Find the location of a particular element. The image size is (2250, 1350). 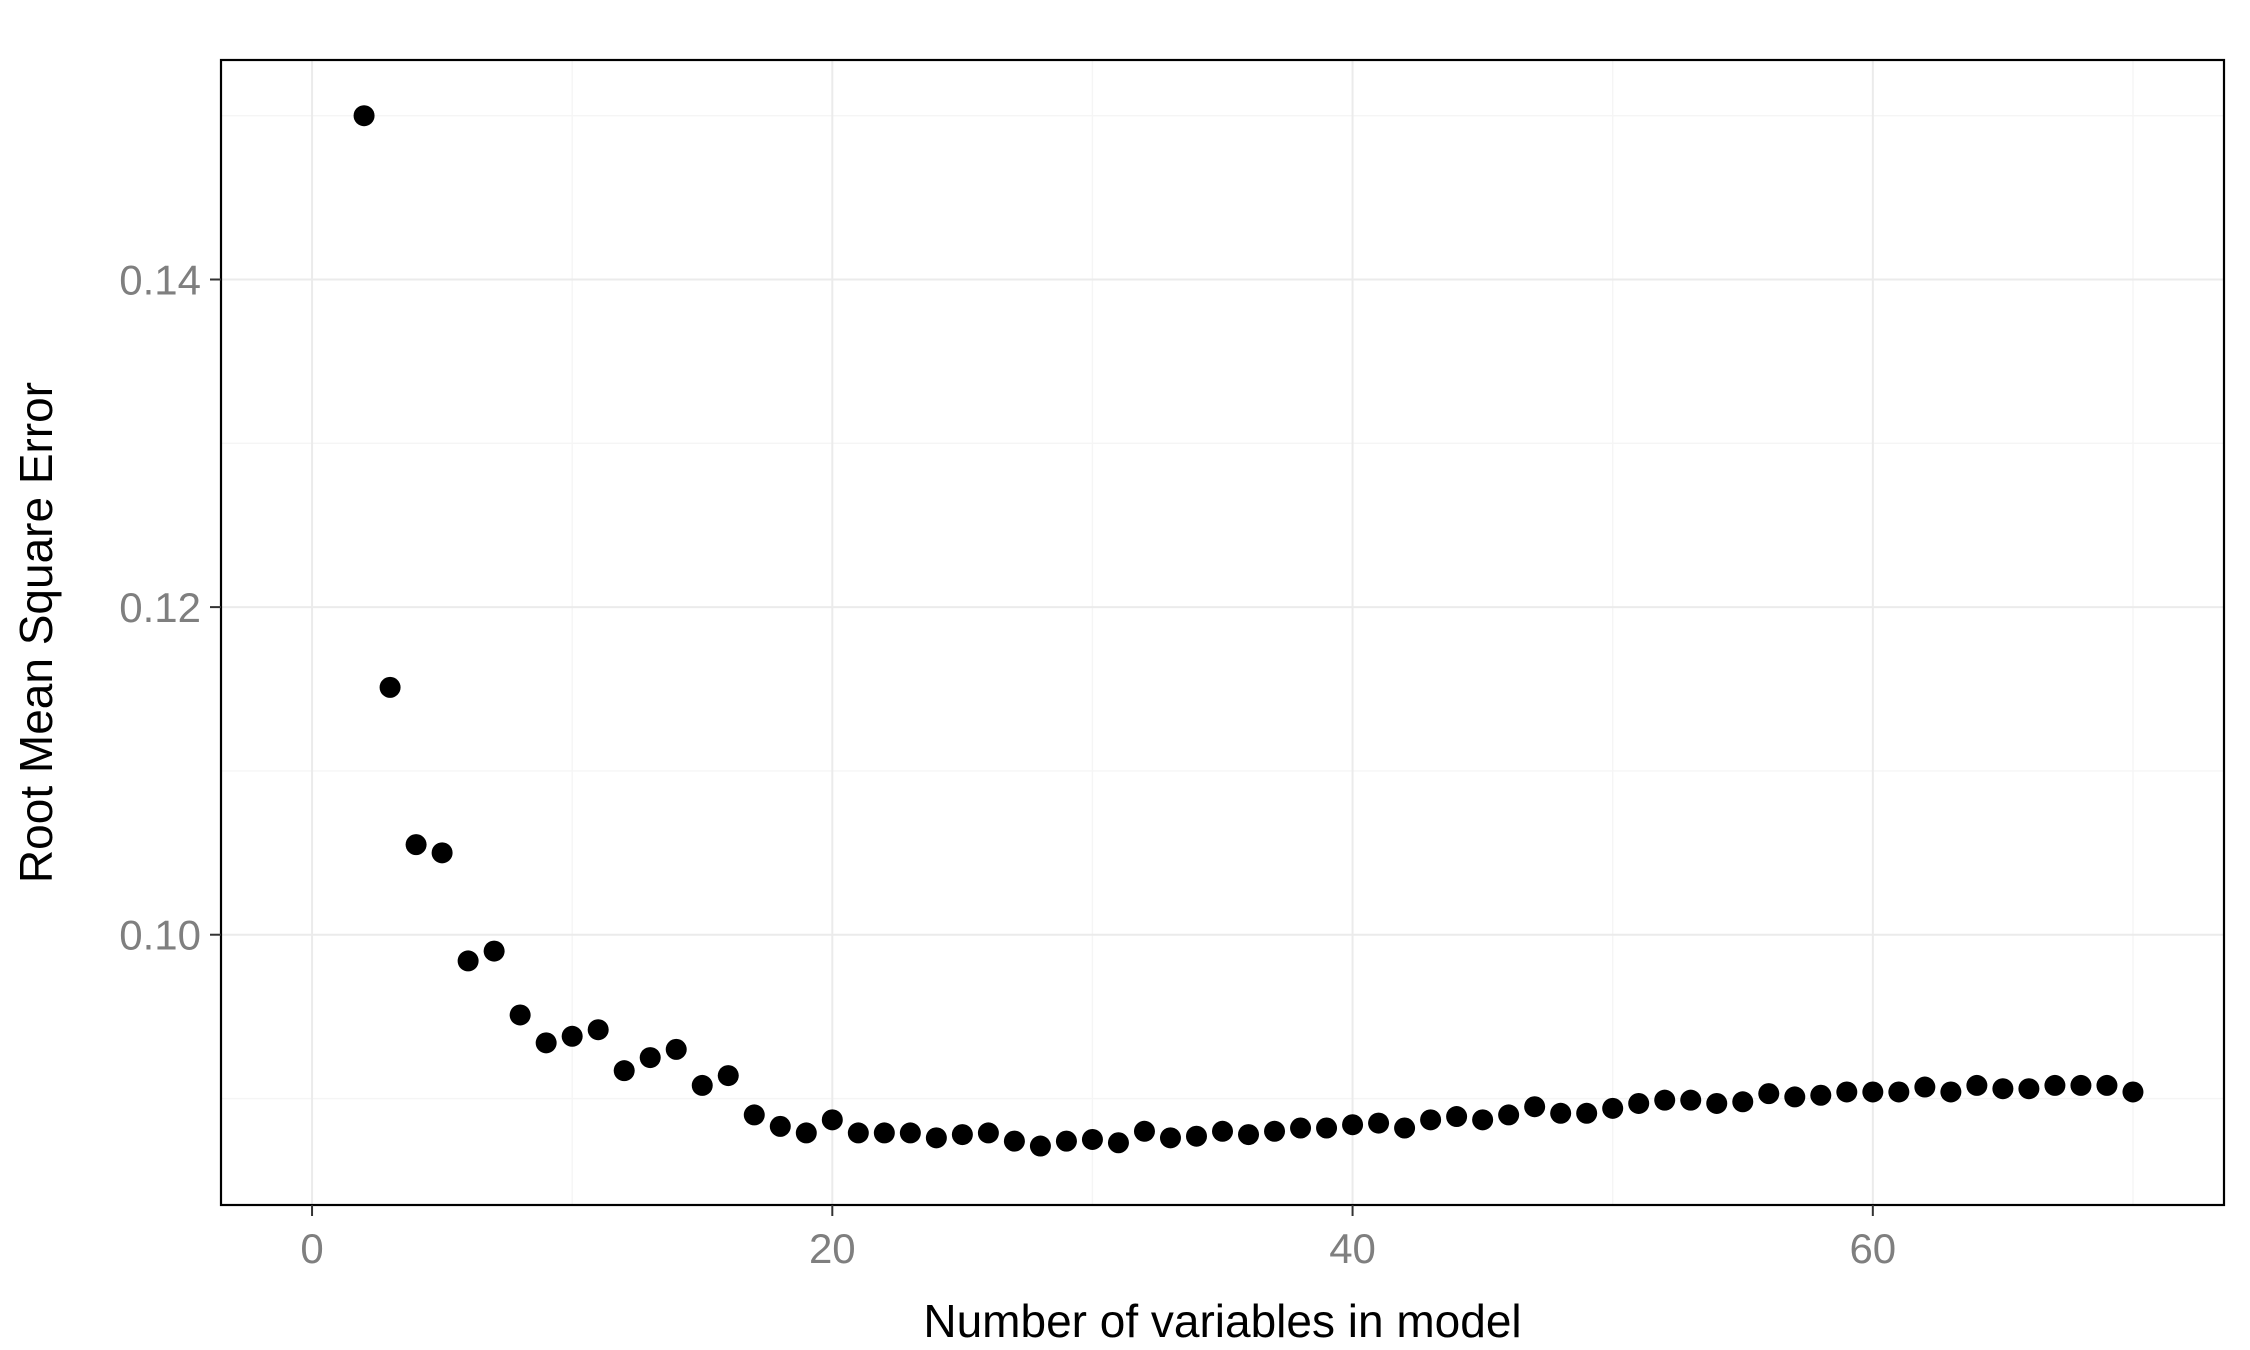

x-tick-label: 0 is located at coordinates (311, 1248).